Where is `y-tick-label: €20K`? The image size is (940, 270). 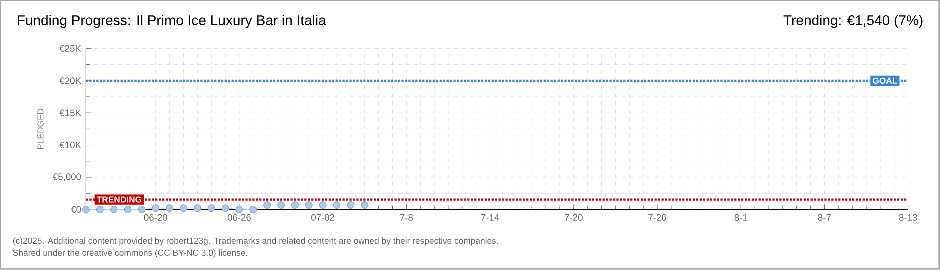
y-tick-label: €20K is located at coordinates (71, 81).